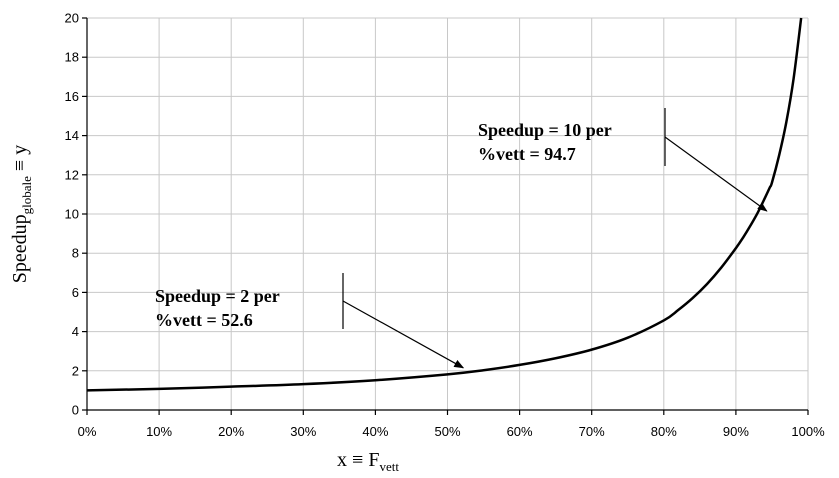 Image resolution: width=839 pixels, height=478 pixels. Describe the element at coordinates (310, 321) in the screenshot. I see `annotation-0: Speedup = 2 per %vett = 52.6` at that location.